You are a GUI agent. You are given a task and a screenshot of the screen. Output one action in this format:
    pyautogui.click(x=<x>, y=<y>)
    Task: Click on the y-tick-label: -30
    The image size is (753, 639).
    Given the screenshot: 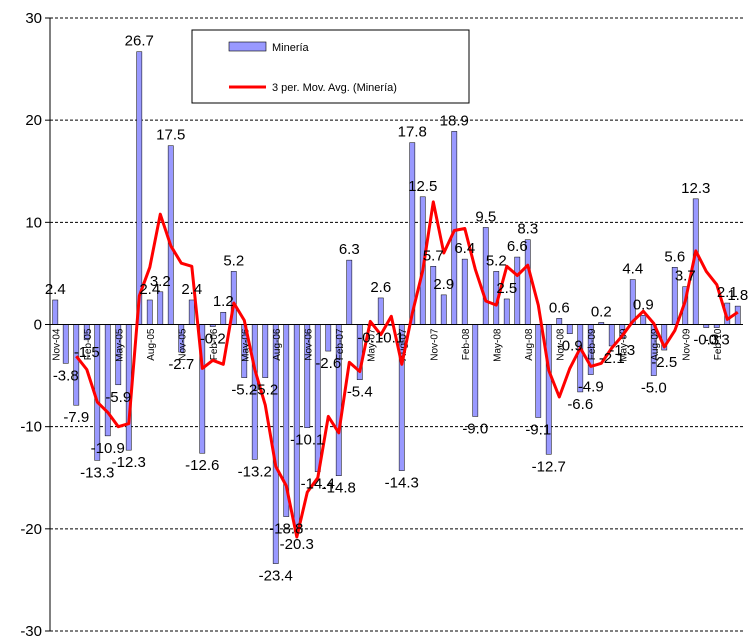 What is the action you would take?
    pyautogui.click(x=31, y=631)
    